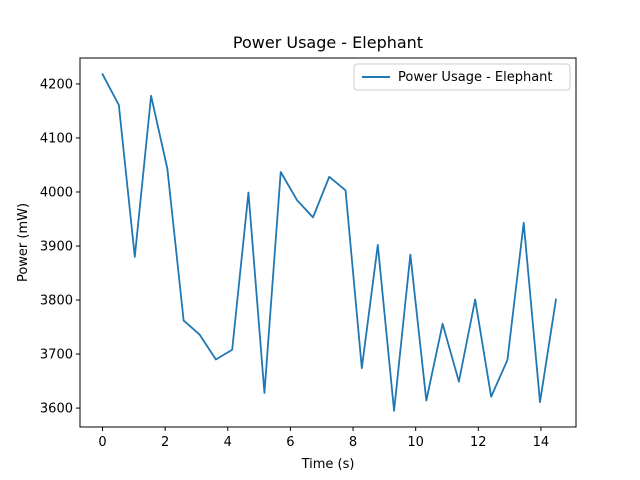  I want to click on x-tick-label: 4, so click(228, 442).